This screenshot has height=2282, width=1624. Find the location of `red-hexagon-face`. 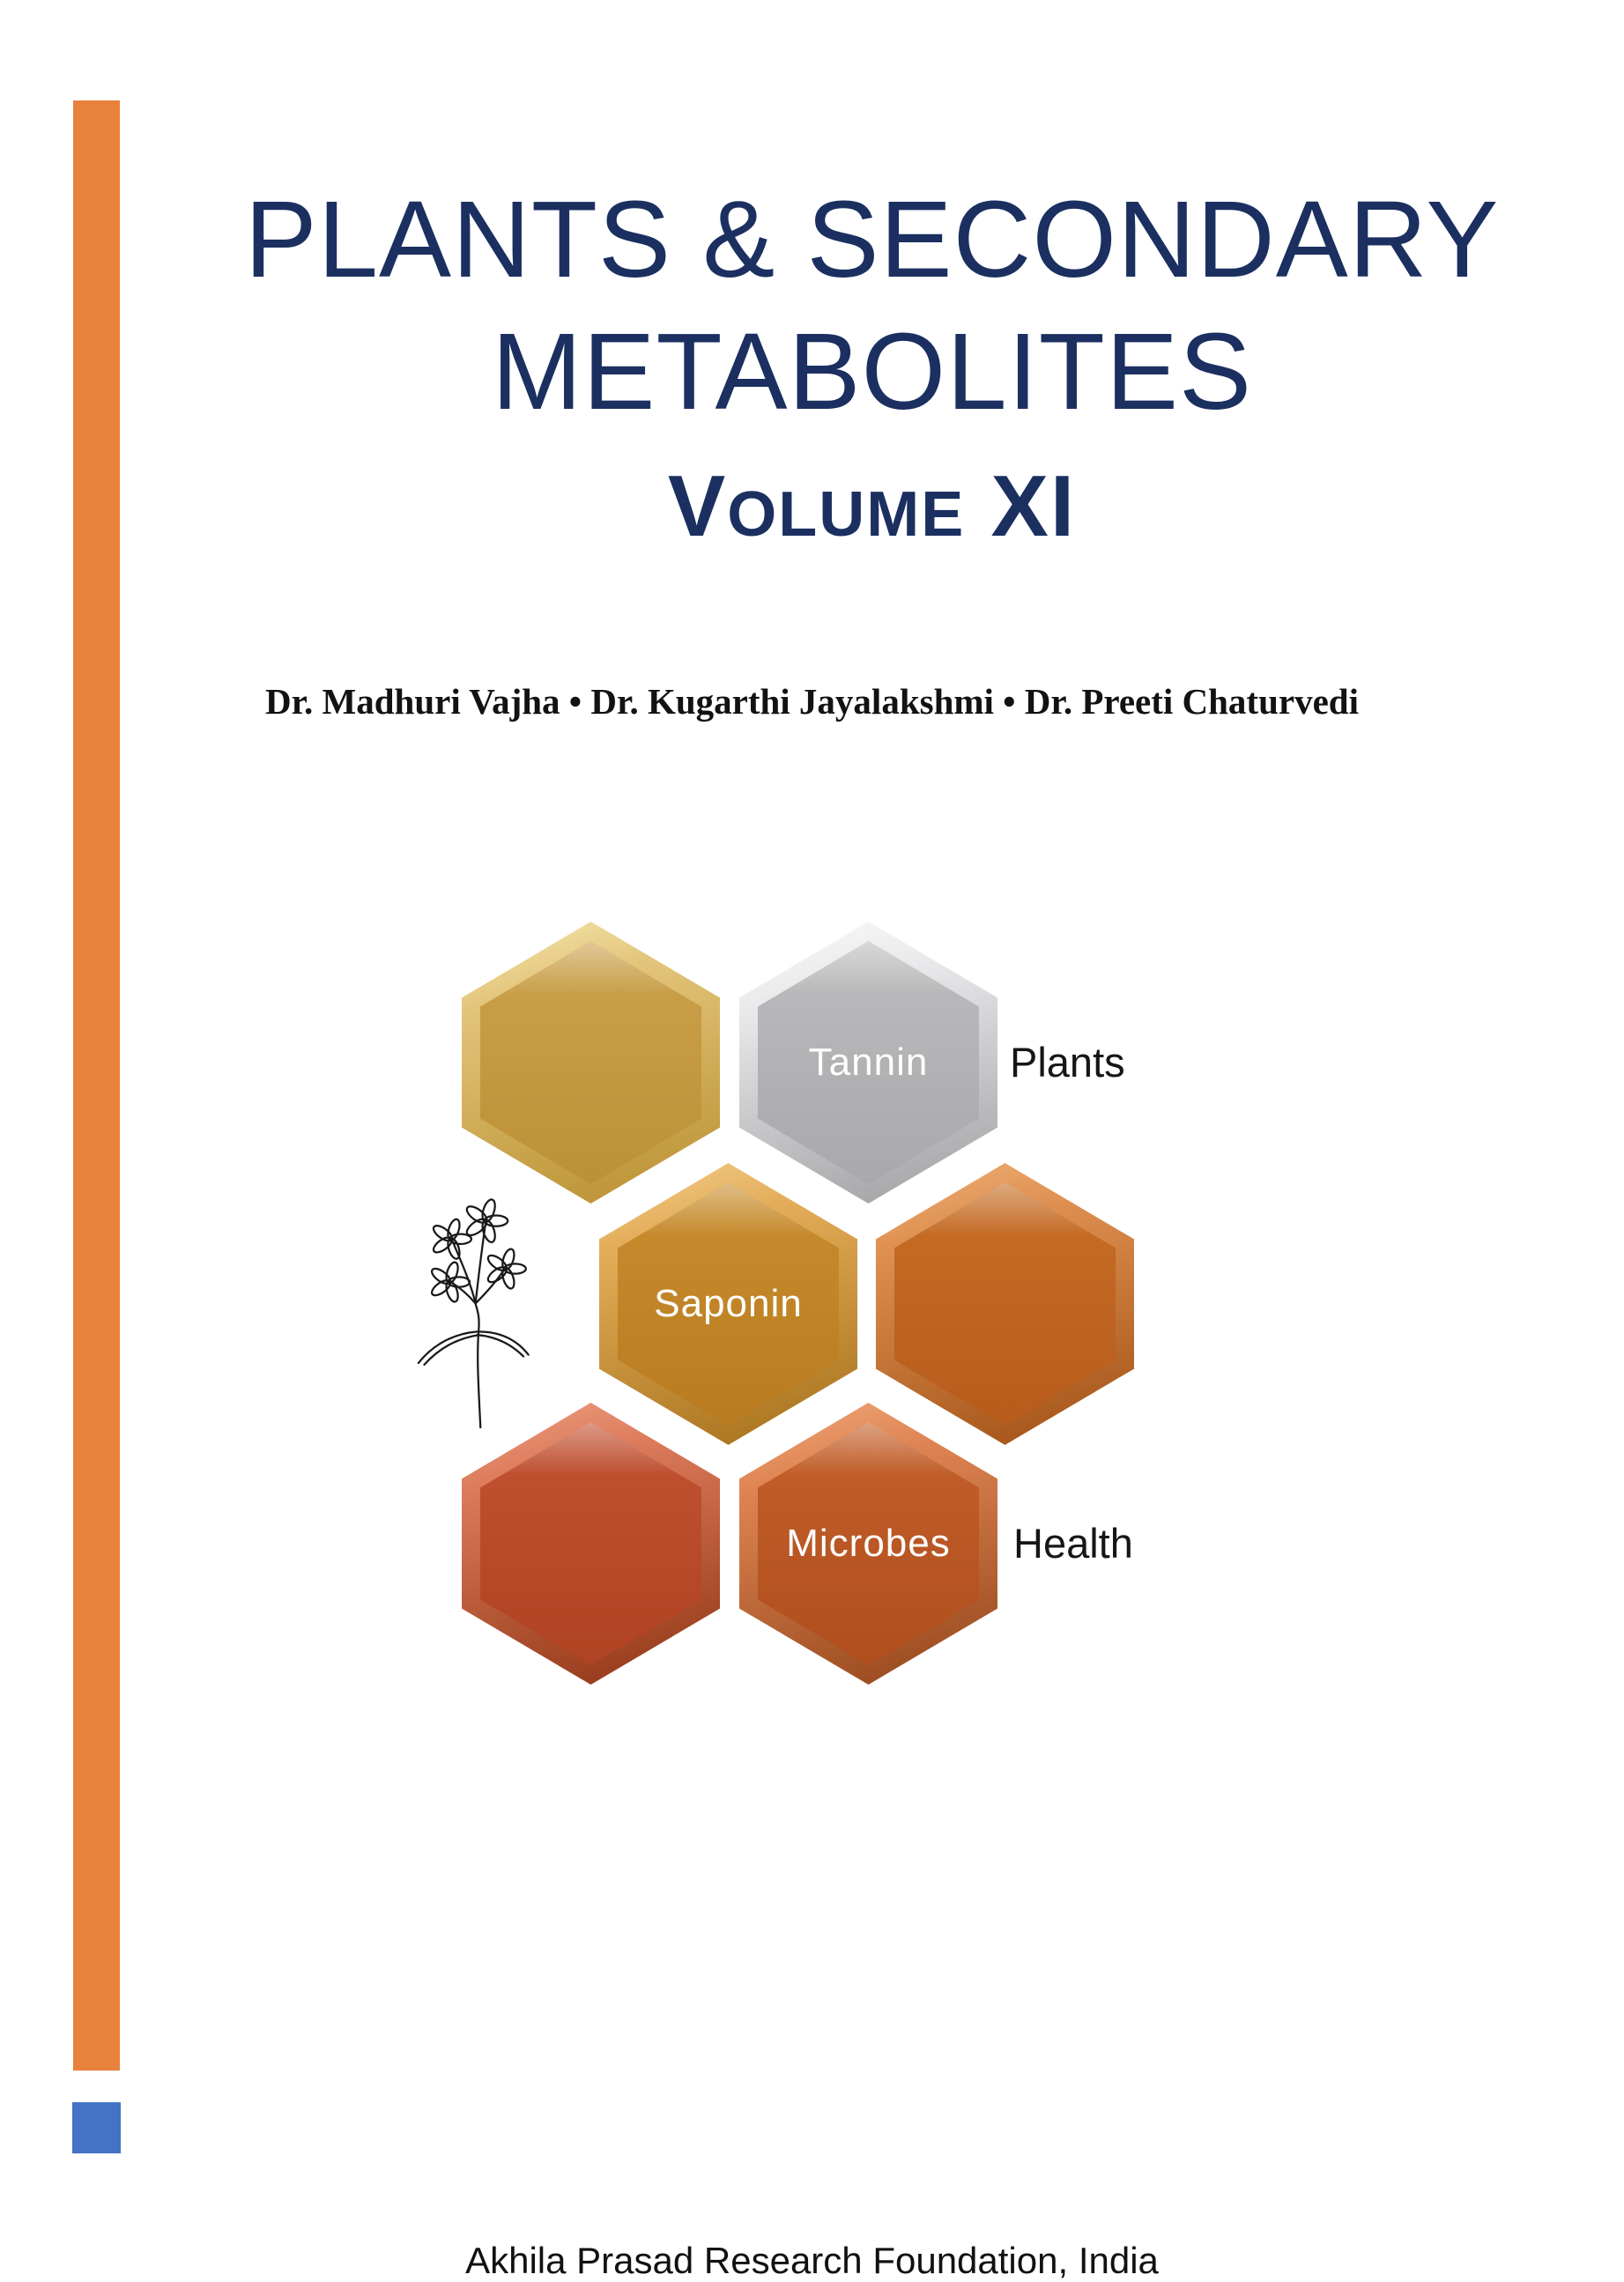

red-hexagon-face is located at coordinates (590, 1543).